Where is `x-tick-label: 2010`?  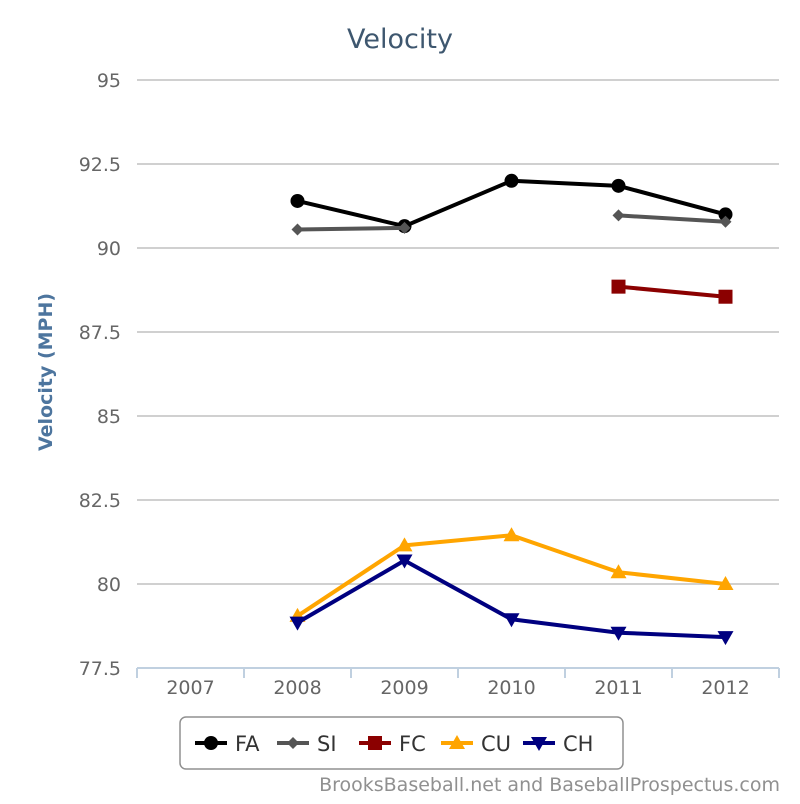
x-tick-label: 2010 is located at coordinates (511, 688).